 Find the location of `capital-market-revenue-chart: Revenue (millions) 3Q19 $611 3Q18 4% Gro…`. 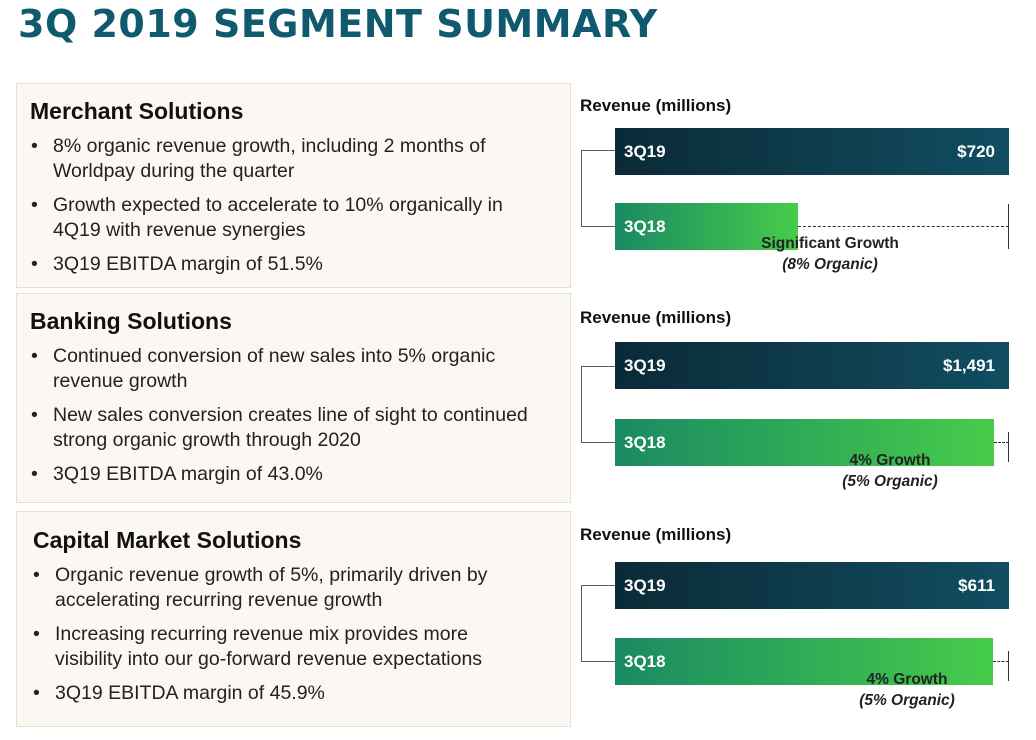

capital-market-revenue-chart: Revenue (millions) 3Q19 $611 3Q18 4% Gro… is located at coordinates (795, 625).